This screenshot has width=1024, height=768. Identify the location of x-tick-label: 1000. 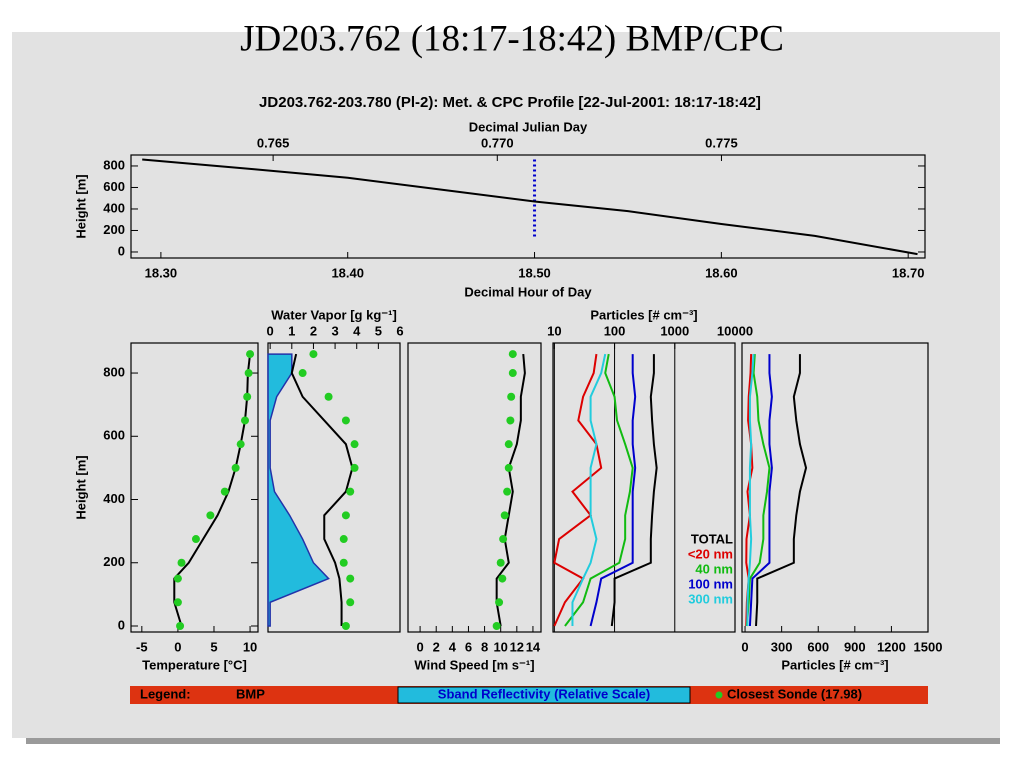
(674, 330).